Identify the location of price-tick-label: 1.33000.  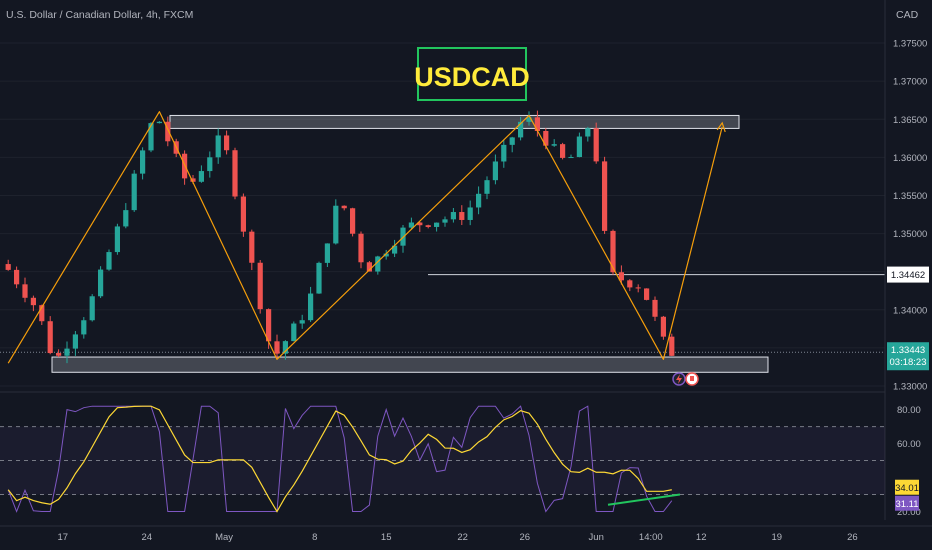
(910, 387).